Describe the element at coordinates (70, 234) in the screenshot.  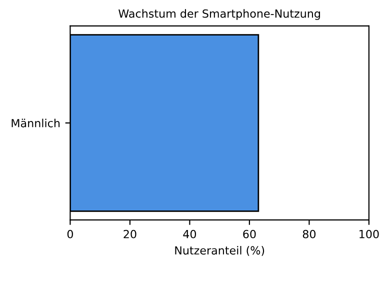
I see `x-tick-label: 0` at that location.